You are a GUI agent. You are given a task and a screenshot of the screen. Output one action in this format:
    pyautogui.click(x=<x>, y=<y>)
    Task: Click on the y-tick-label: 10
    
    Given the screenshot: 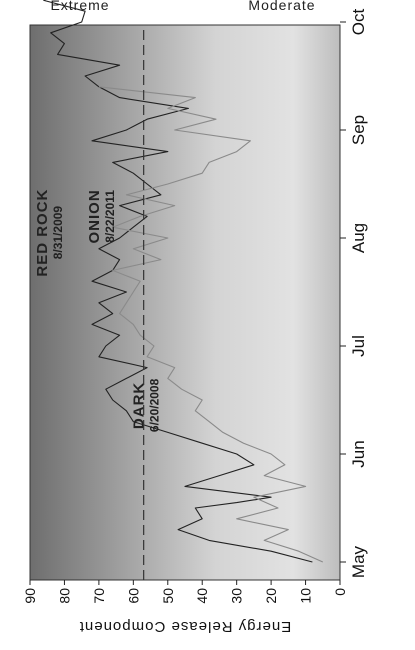 What is the action you would take?
    pyautogui.click(x=306, y=596)
    